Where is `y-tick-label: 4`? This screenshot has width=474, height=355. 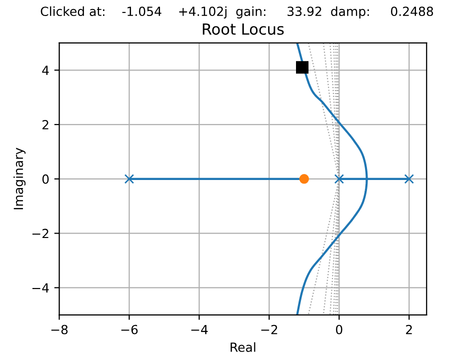 y-tick-label: 4 is located at coordinates (45, 70).